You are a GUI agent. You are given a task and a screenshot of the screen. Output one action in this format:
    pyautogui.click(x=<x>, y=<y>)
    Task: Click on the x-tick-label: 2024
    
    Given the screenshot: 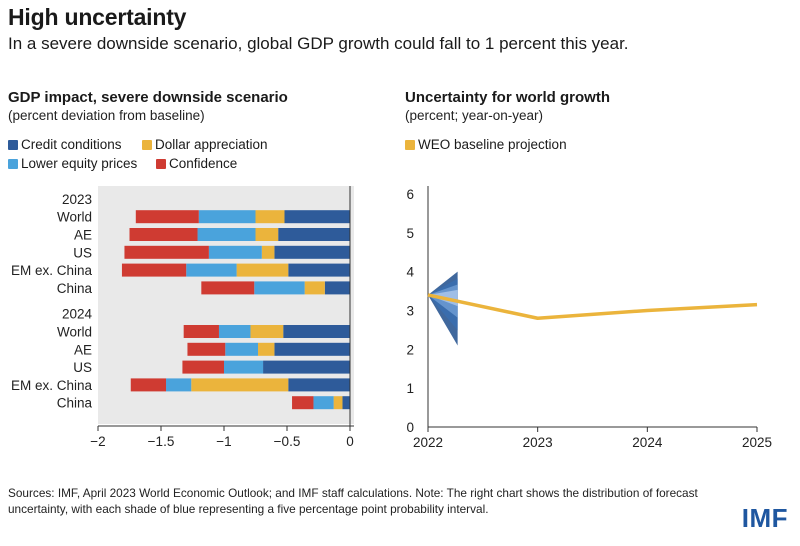 What is the action you would take?
    pyautogui.click(x=647, y=442)
    